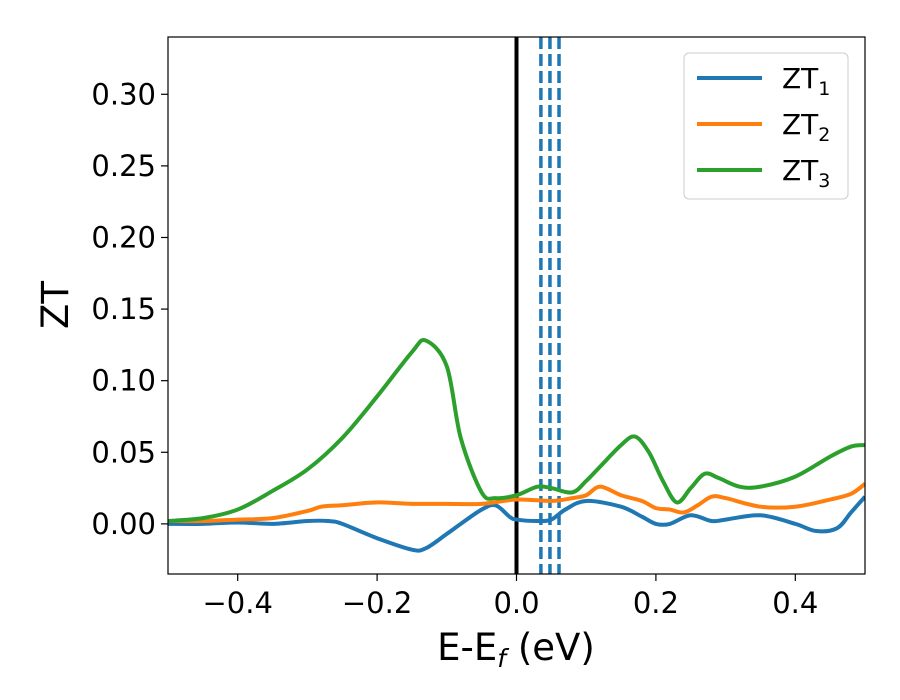  I want to click on x-tick-label: −0.2, so click(377, 603).